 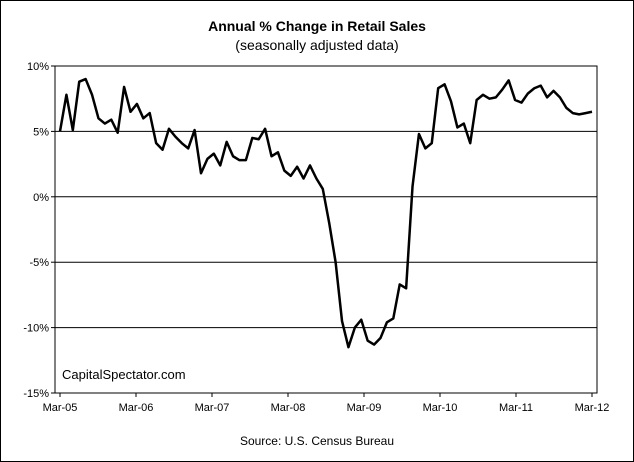 I want to click on x-tick-label: Mar-09, so click(x=364, y=408).